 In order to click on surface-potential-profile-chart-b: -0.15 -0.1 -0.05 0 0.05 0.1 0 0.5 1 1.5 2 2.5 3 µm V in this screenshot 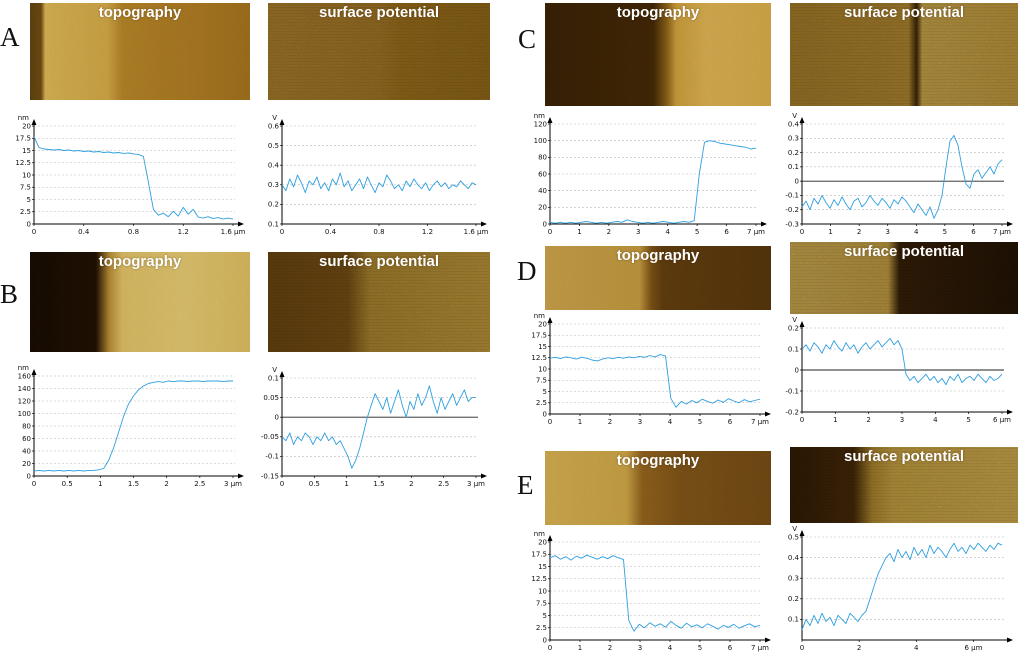, I will do `click(376, 428)`.